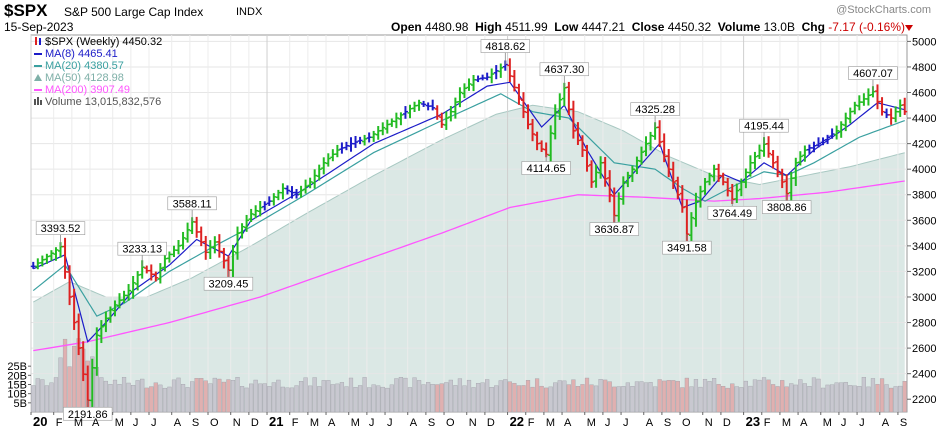  I want to click on legend-item: MA(200) 3907.49, so click(82, 90).